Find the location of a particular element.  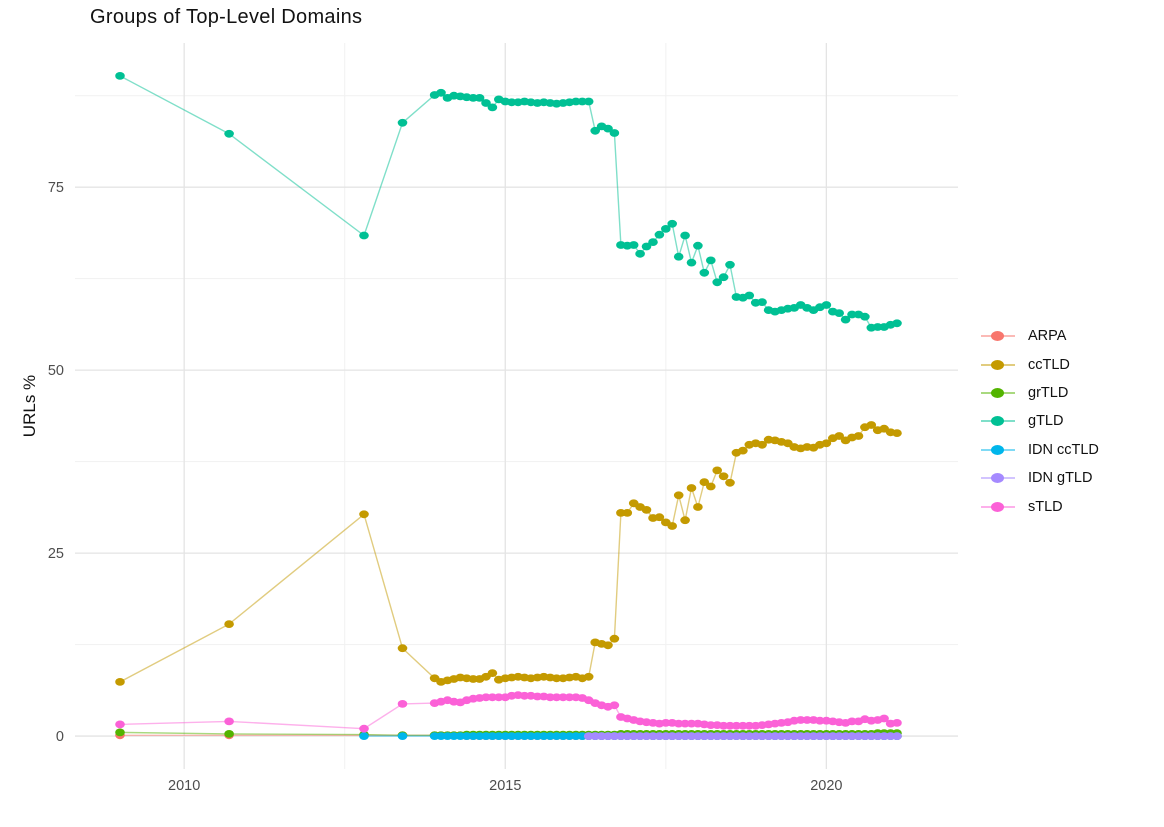

legend-entry-IDN-gTLD: IDN gTLD is located at coordinates (1040, 478).